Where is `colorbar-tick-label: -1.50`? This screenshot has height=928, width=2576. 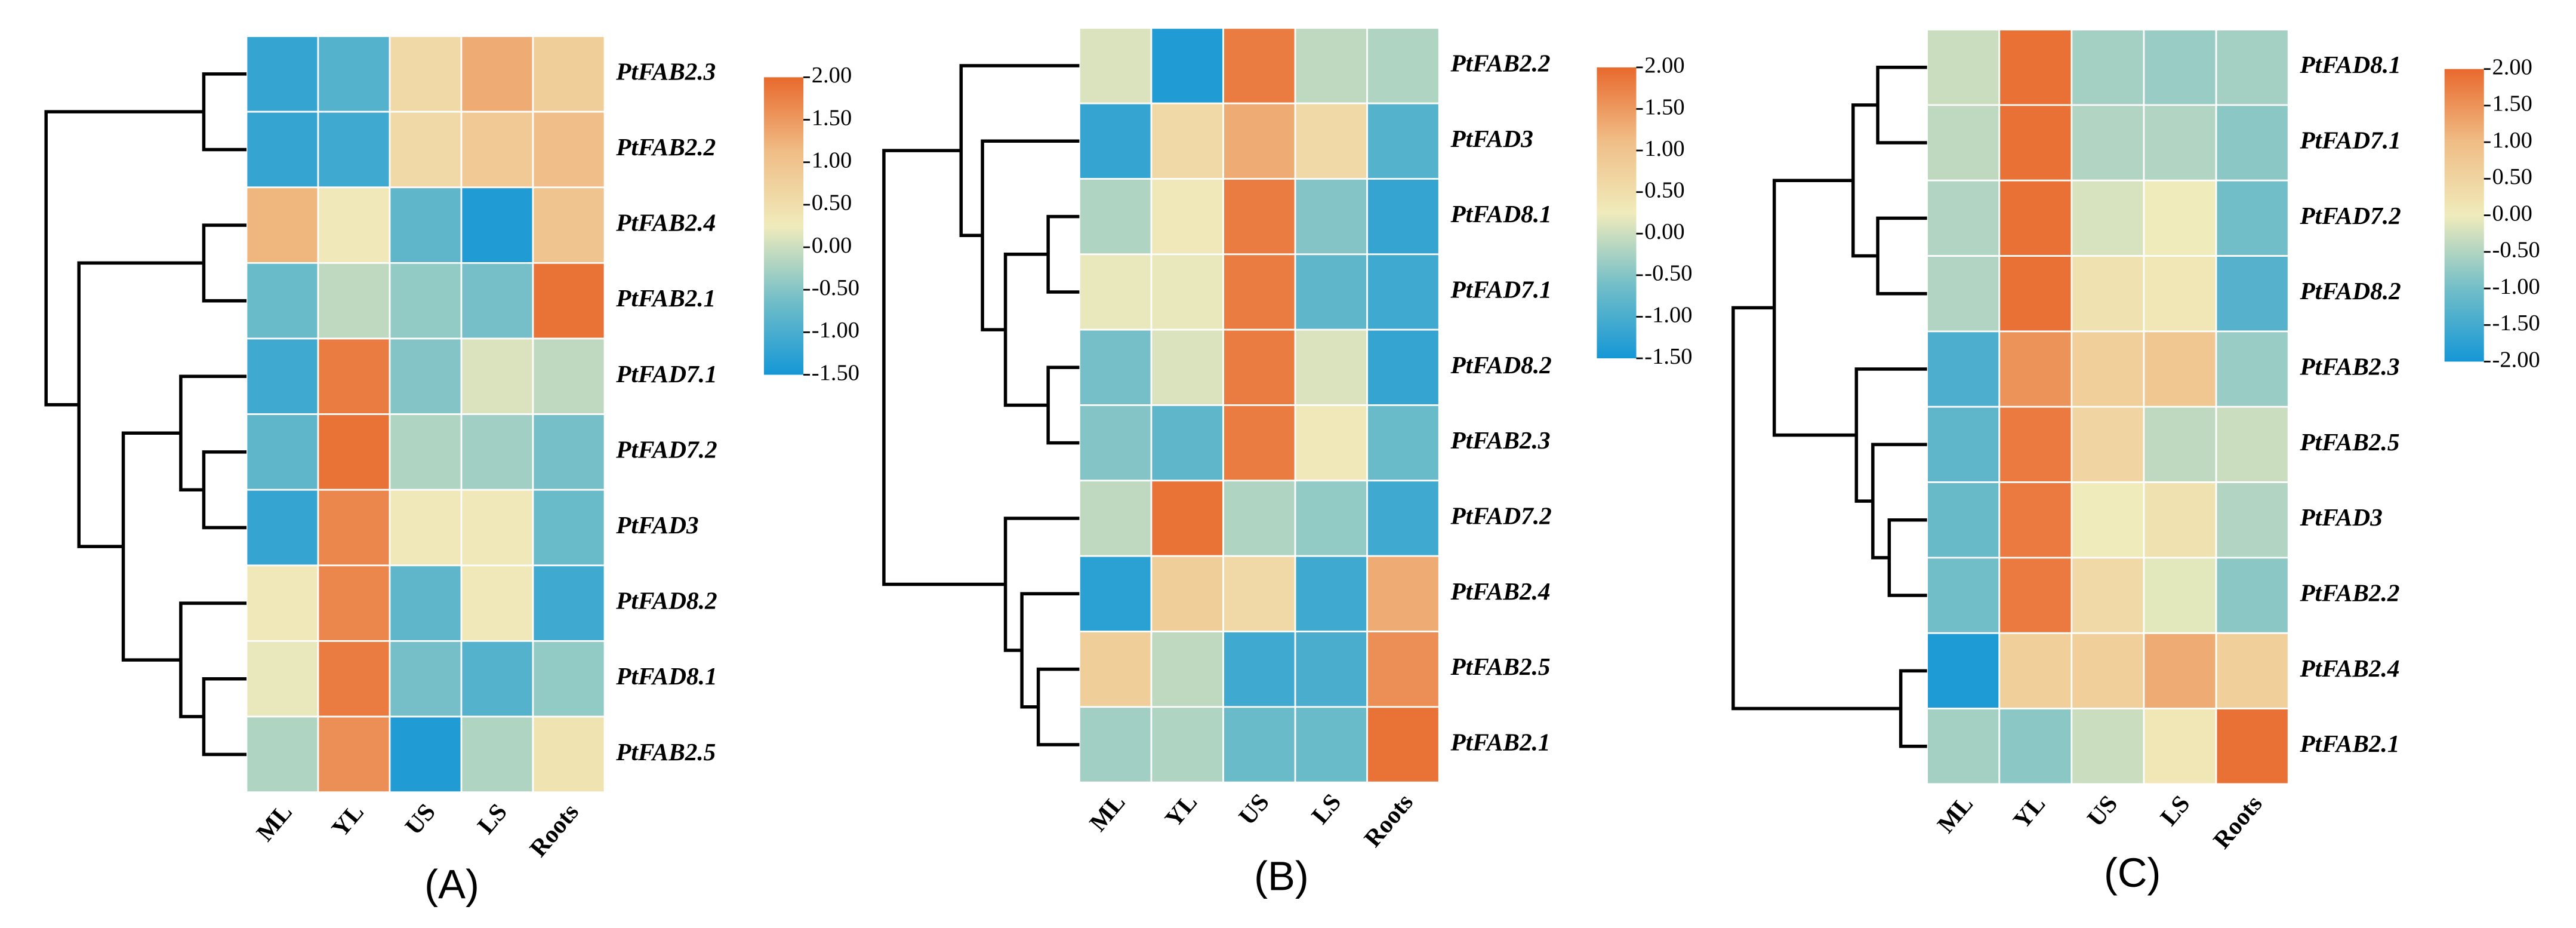 colorbar-tick-label: -1.50 is located at coordinates (835, 372).